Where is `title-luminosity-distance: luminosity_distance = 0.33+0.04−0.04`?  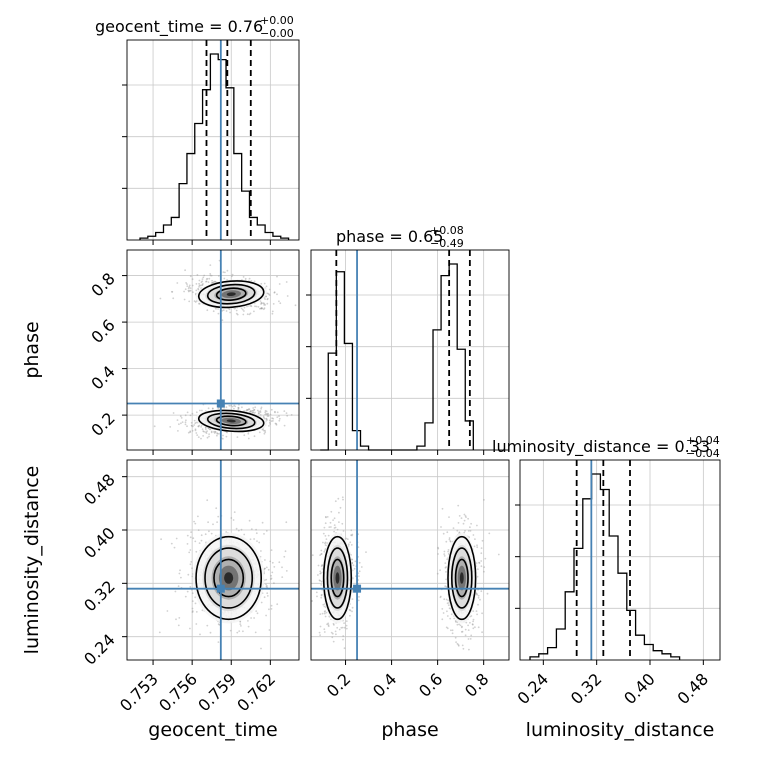
title-luminosity-distance: luminosity_distance = 0.33+0.04−0.04 is located at coordinates (606, 447).